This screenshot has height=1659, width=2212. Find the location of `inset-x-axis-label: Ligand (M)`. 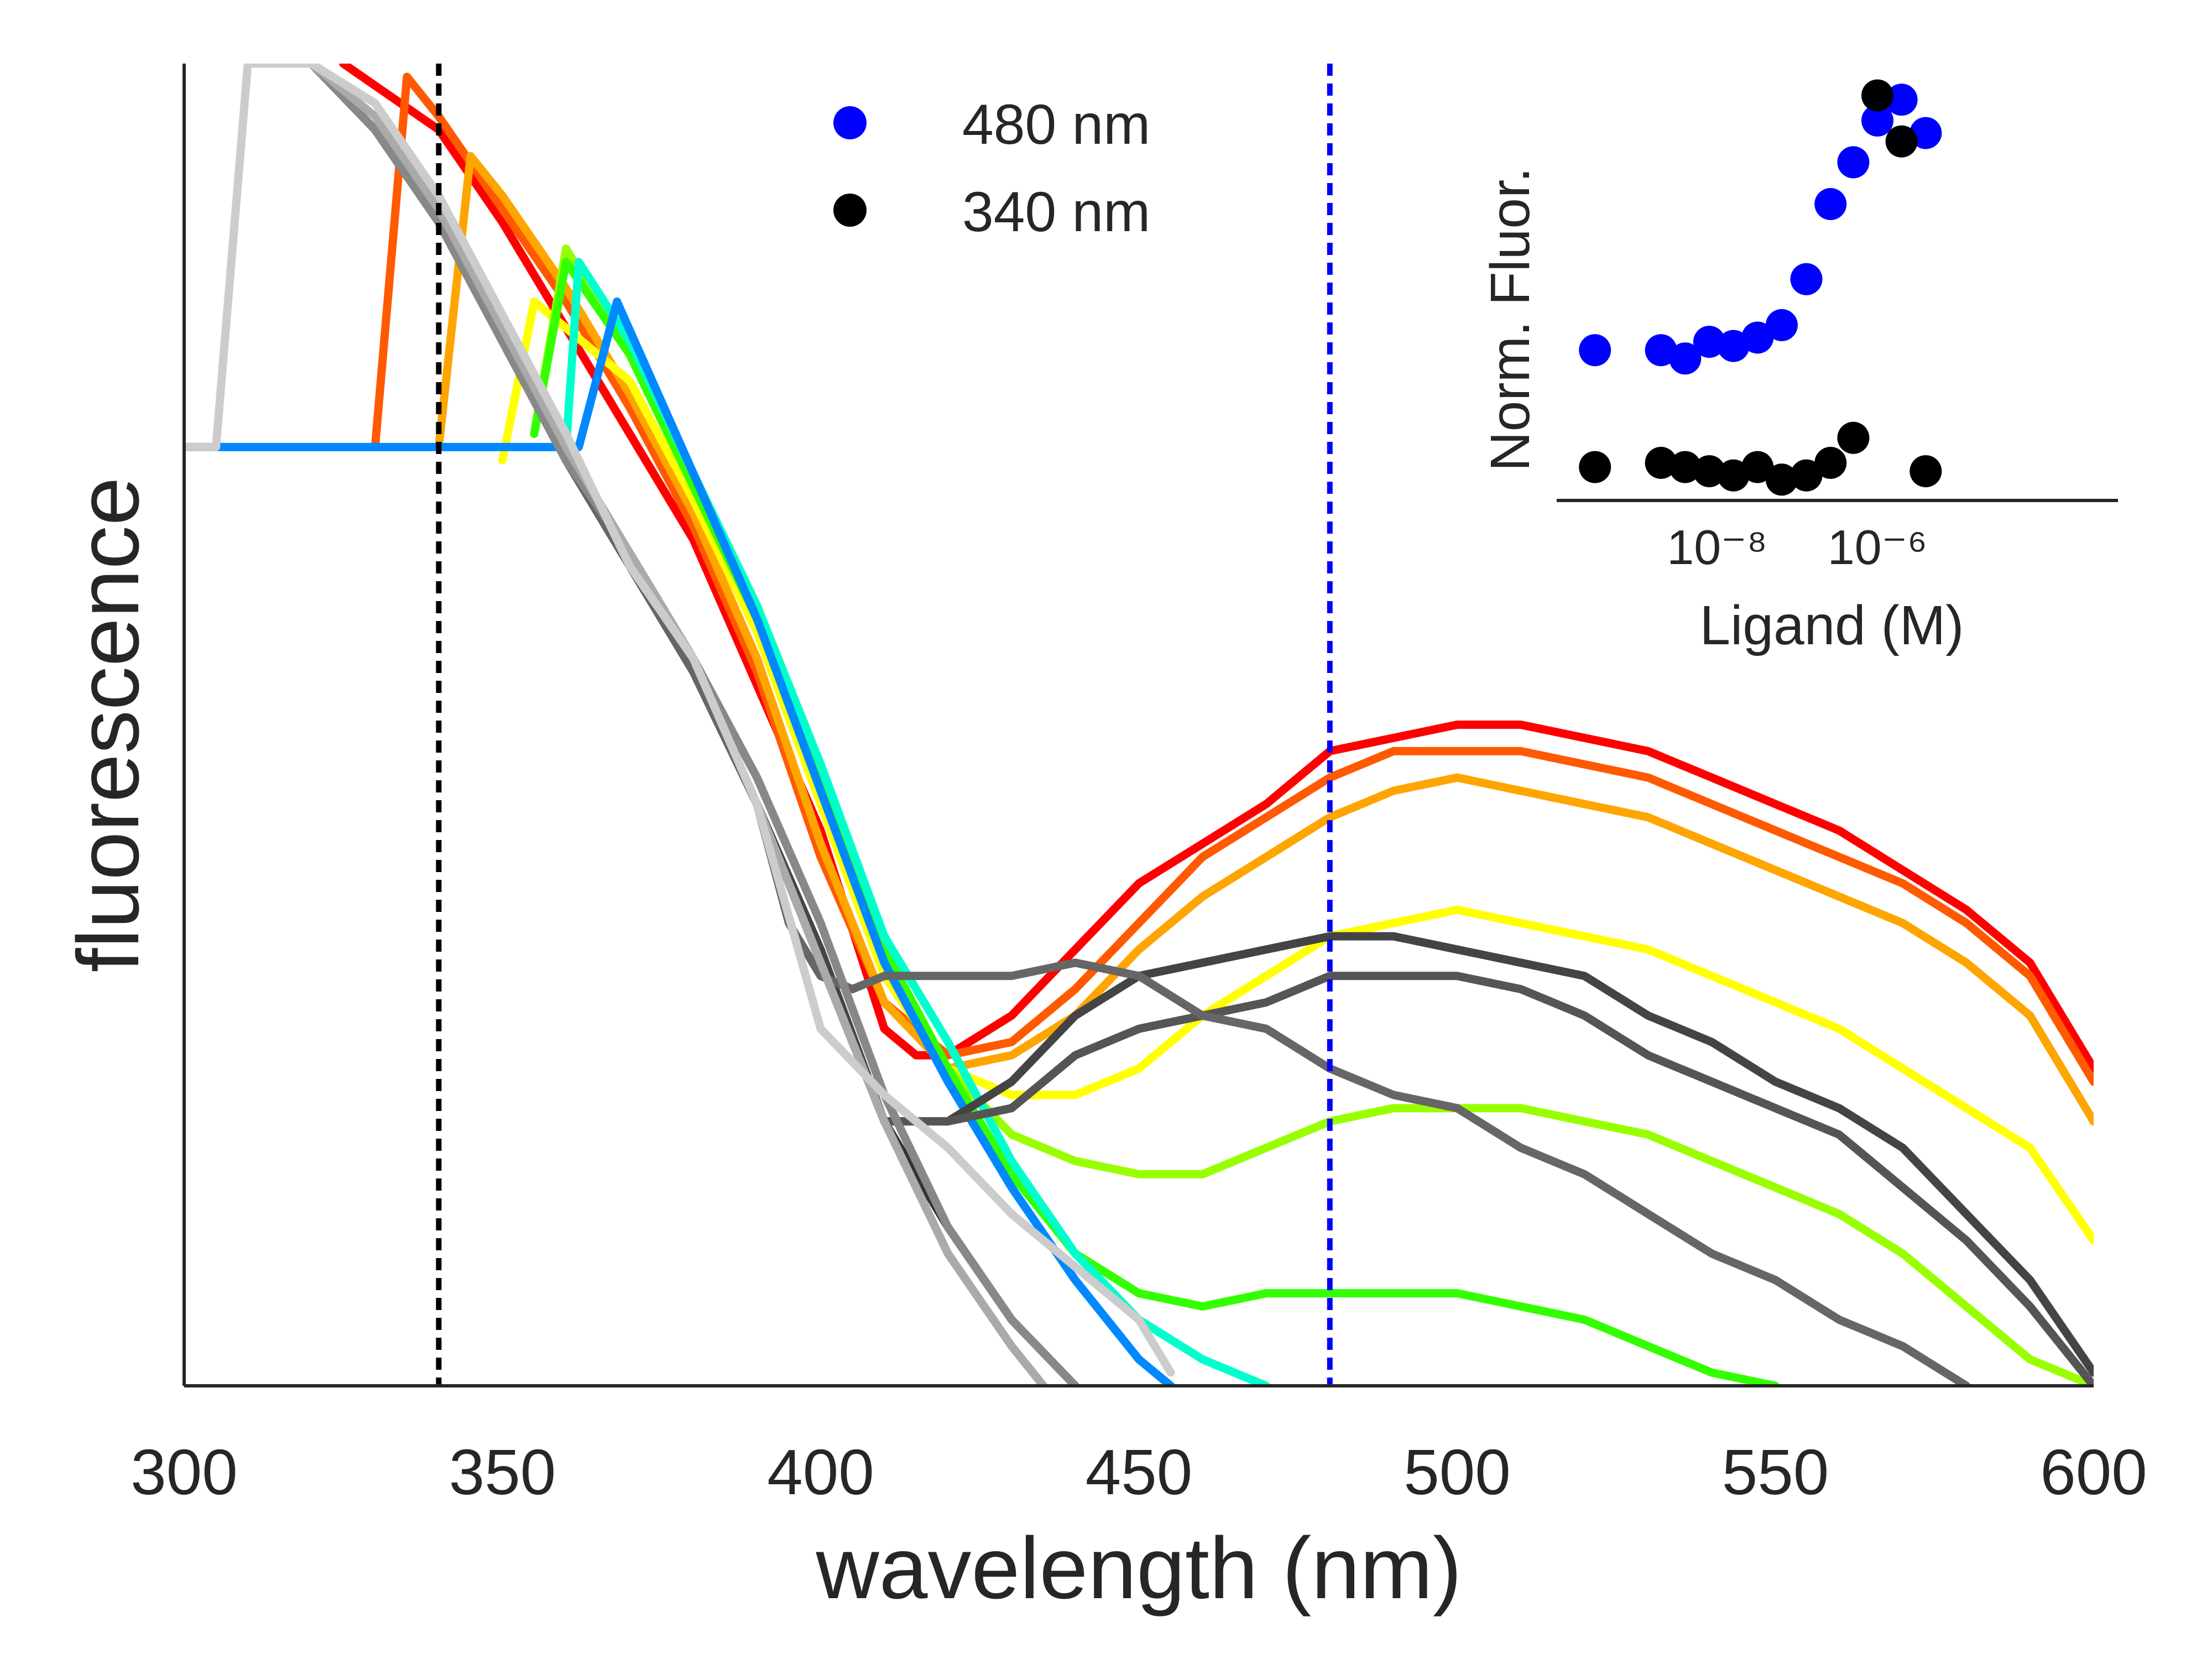

inset-x-axis-label: Ligand (M) is located at coordinates (1832, 625).